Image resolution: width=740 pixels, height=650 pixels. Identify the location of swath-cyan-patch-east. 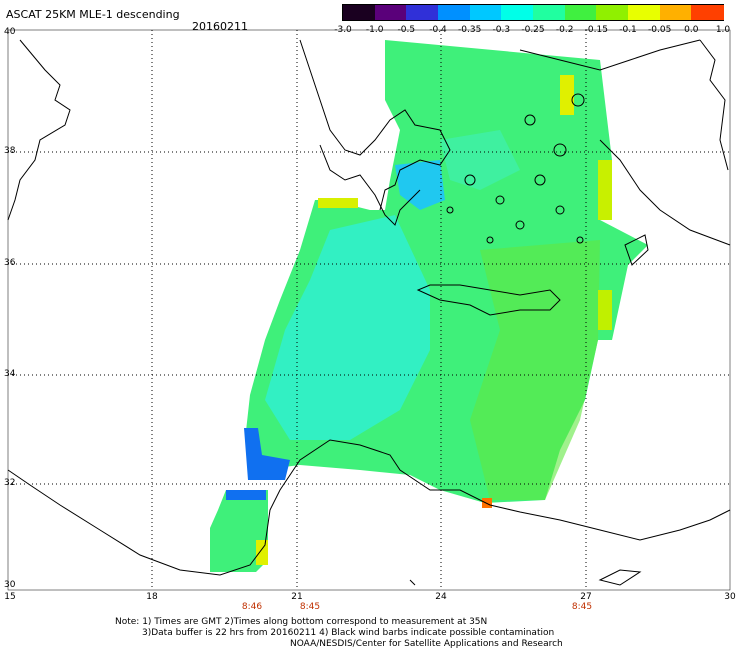
(480, 160).